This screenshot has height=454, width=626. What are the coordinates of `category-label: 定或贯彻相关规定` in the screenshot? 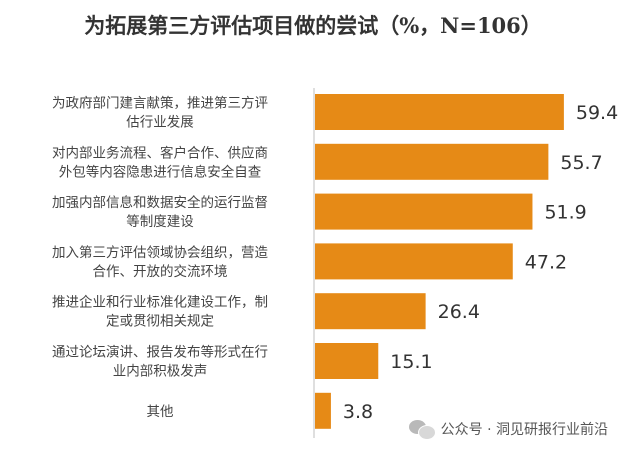 It's located at (160, 322).